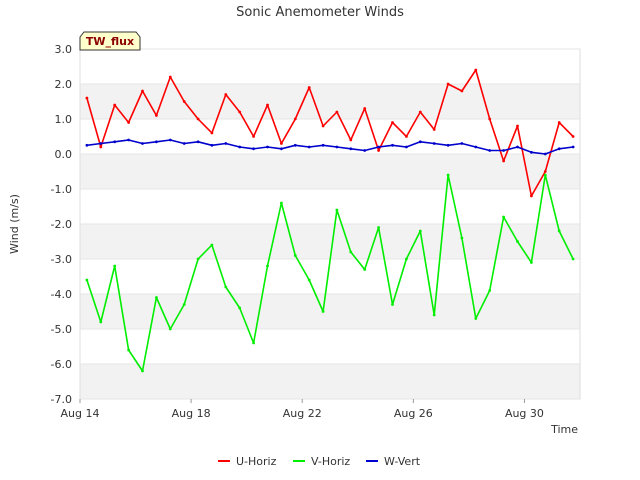 The image size is (640, 480). I want to click on x-axis-ticks: Aug 14 Aug 18 Aug 22 Aug 26 Aug 30, so click(302, 409).